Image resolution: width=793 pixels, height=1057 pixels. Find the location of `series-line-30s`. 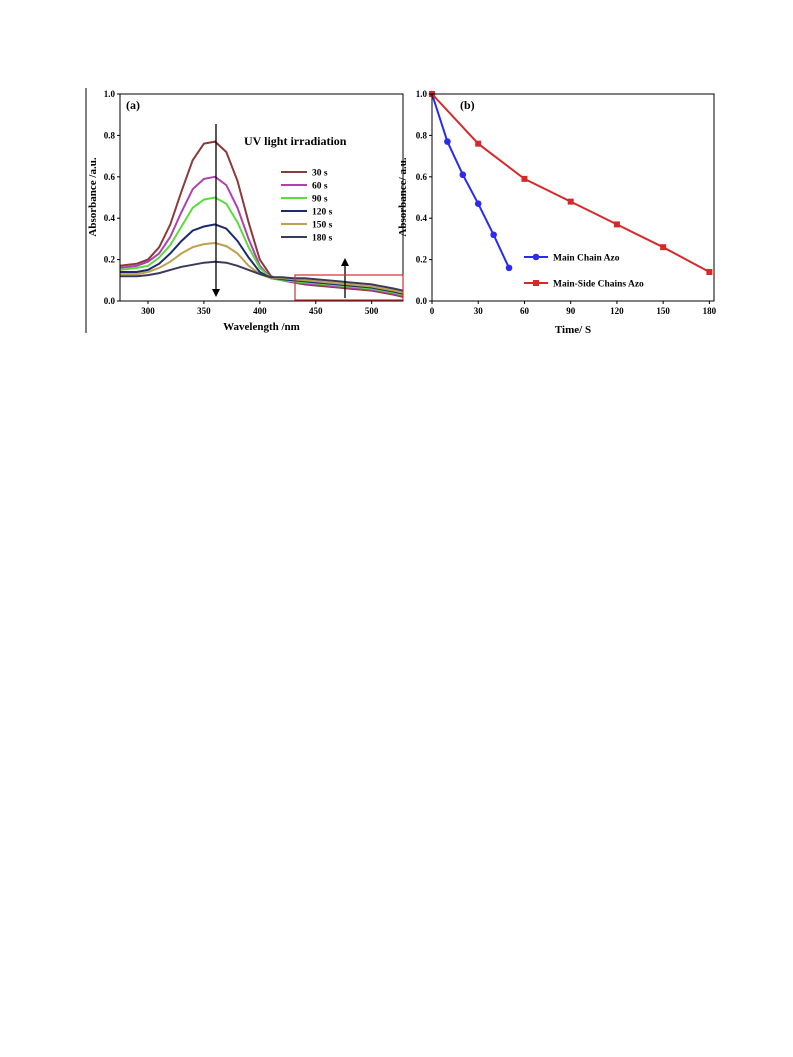

series-line-30s is located at coordinates (261, 219).